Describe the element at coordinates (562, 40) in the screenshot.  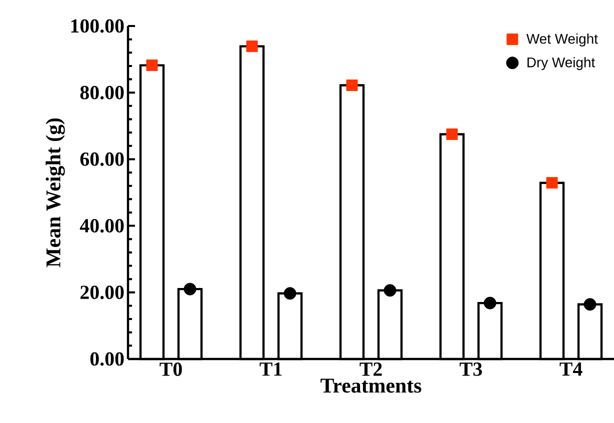
I see `legend-label: Wet Weight` at that location.